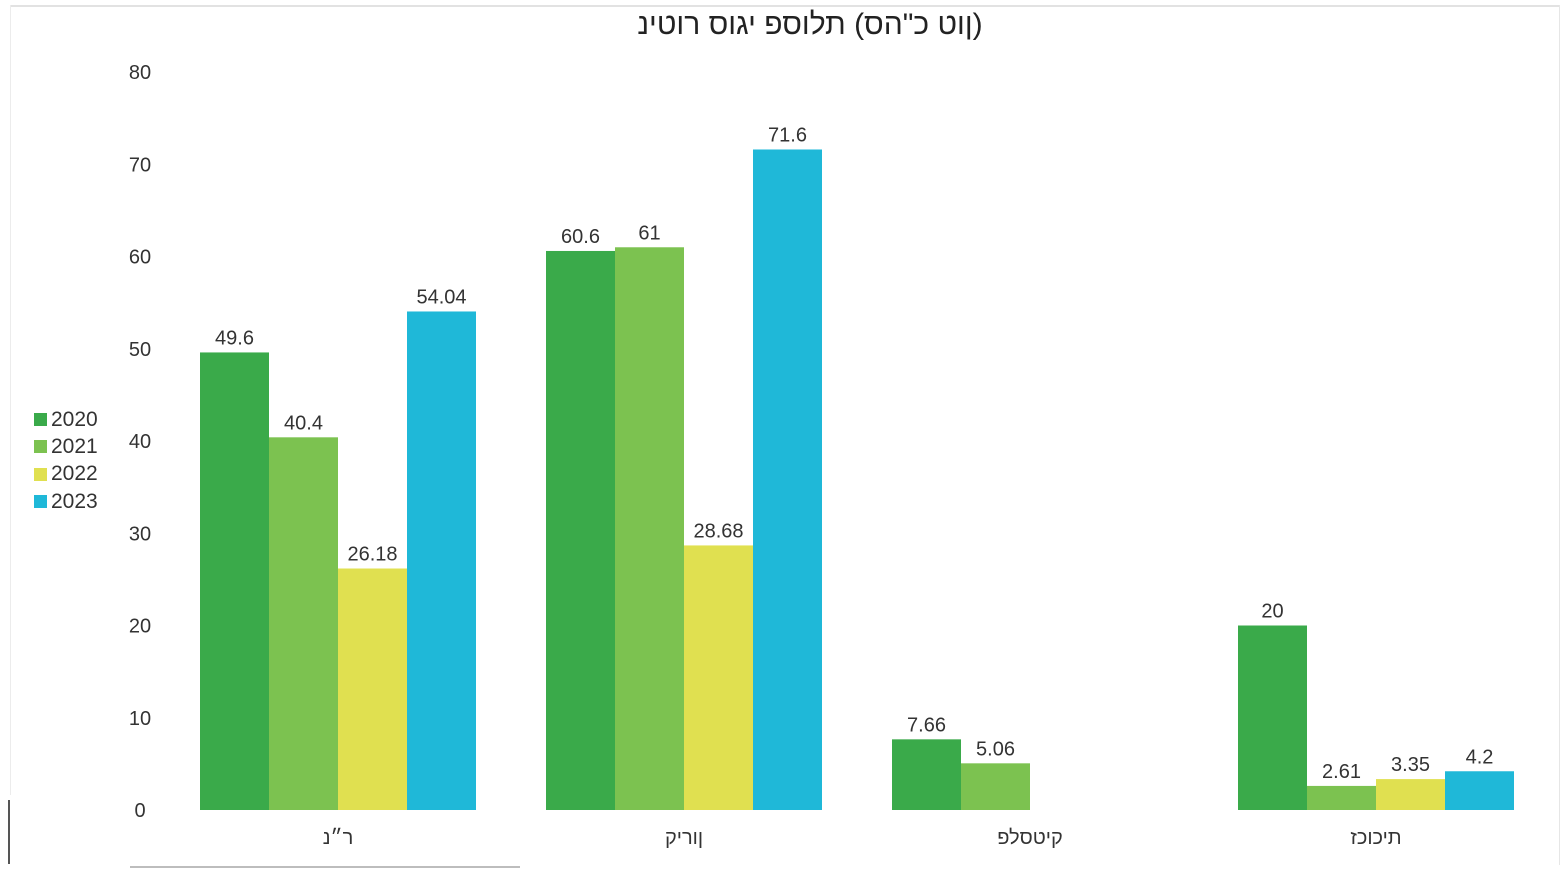  I want to click on y-axis: 0 10 20 30 40 50 60 70 80, so click(140, 442).